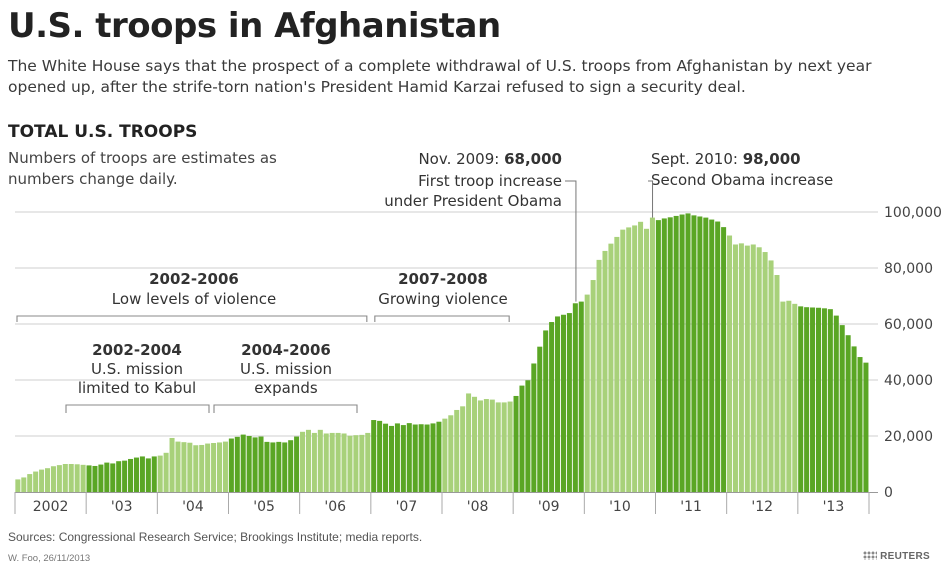 The width and height of the screenshot is (944, 569). Describe the element at coordinates (286, 350) in the screenshot. I see `annotation-range: 2004-2006` at that location.